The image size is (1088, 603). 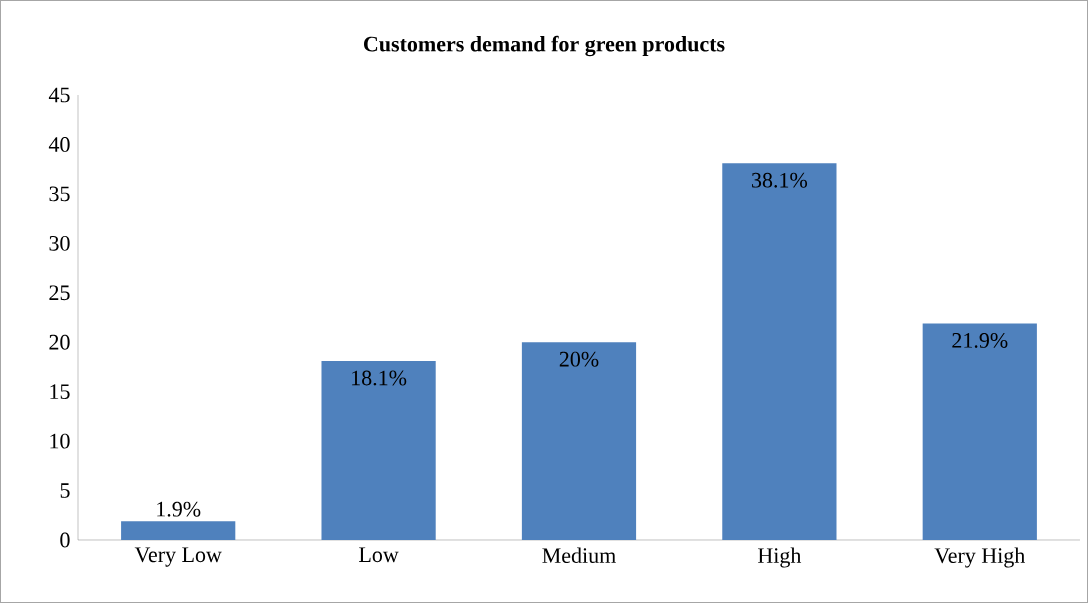 What do you see at coordinates (379, 378) in the screenshot?
I see `data-label: 18.1%` at bounding box center [379, 378].